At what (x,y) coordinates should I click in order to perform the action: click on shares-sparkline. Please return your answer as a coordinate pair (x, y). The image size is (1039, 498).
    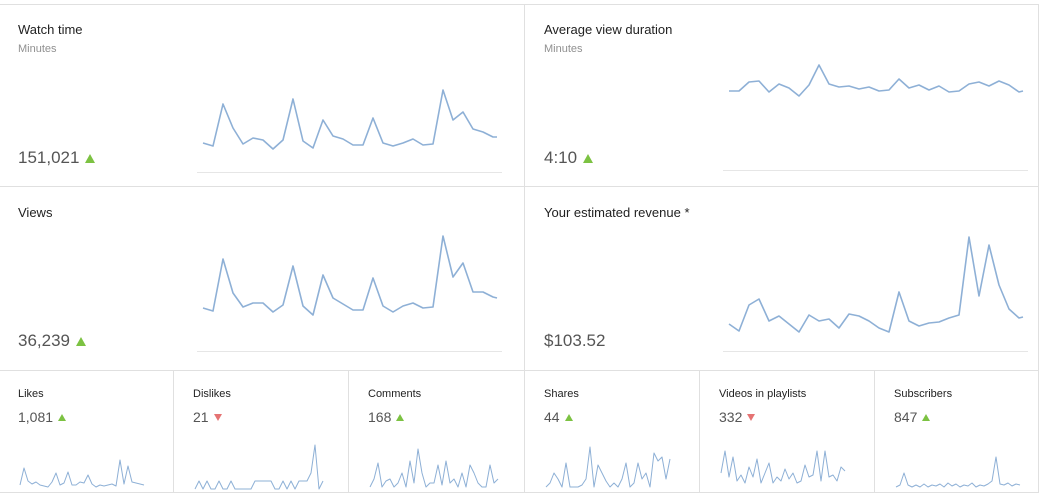
    Looking at the image, I should click on (608, 467).